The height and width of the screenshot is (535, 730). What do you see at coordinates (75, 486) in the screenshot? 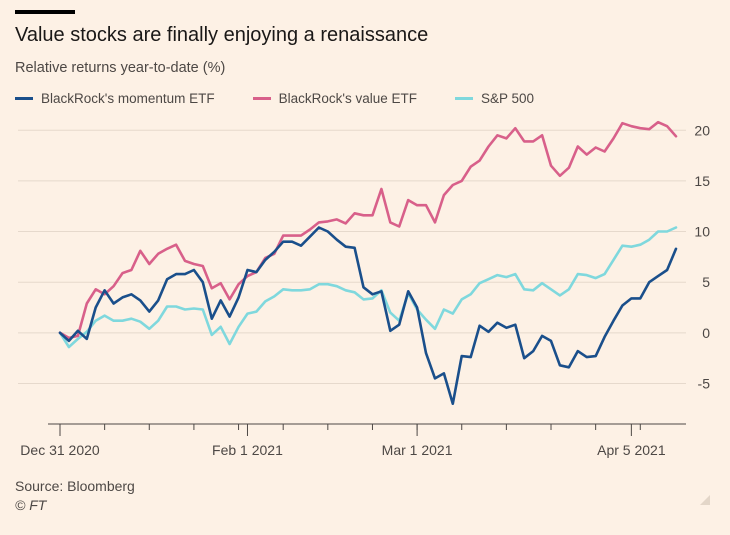
I see `source-note: Source: Bloomberg` at bounding box center [75, 486].